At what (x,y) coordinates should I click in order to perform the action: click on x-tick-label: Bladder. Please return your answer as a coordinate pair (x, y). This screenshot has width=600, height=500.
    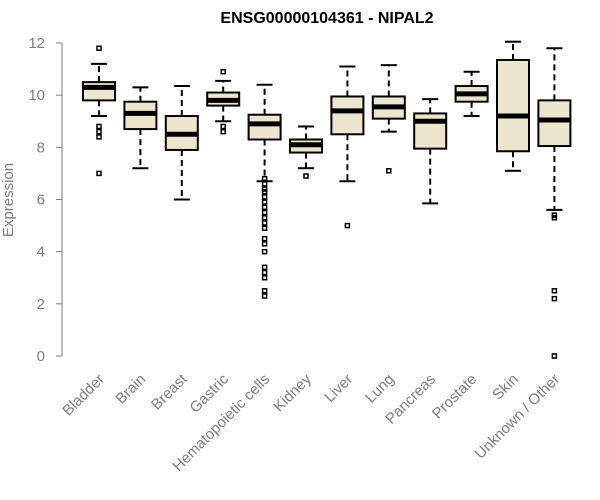
    Looking at the image, I should click on (83, 395).